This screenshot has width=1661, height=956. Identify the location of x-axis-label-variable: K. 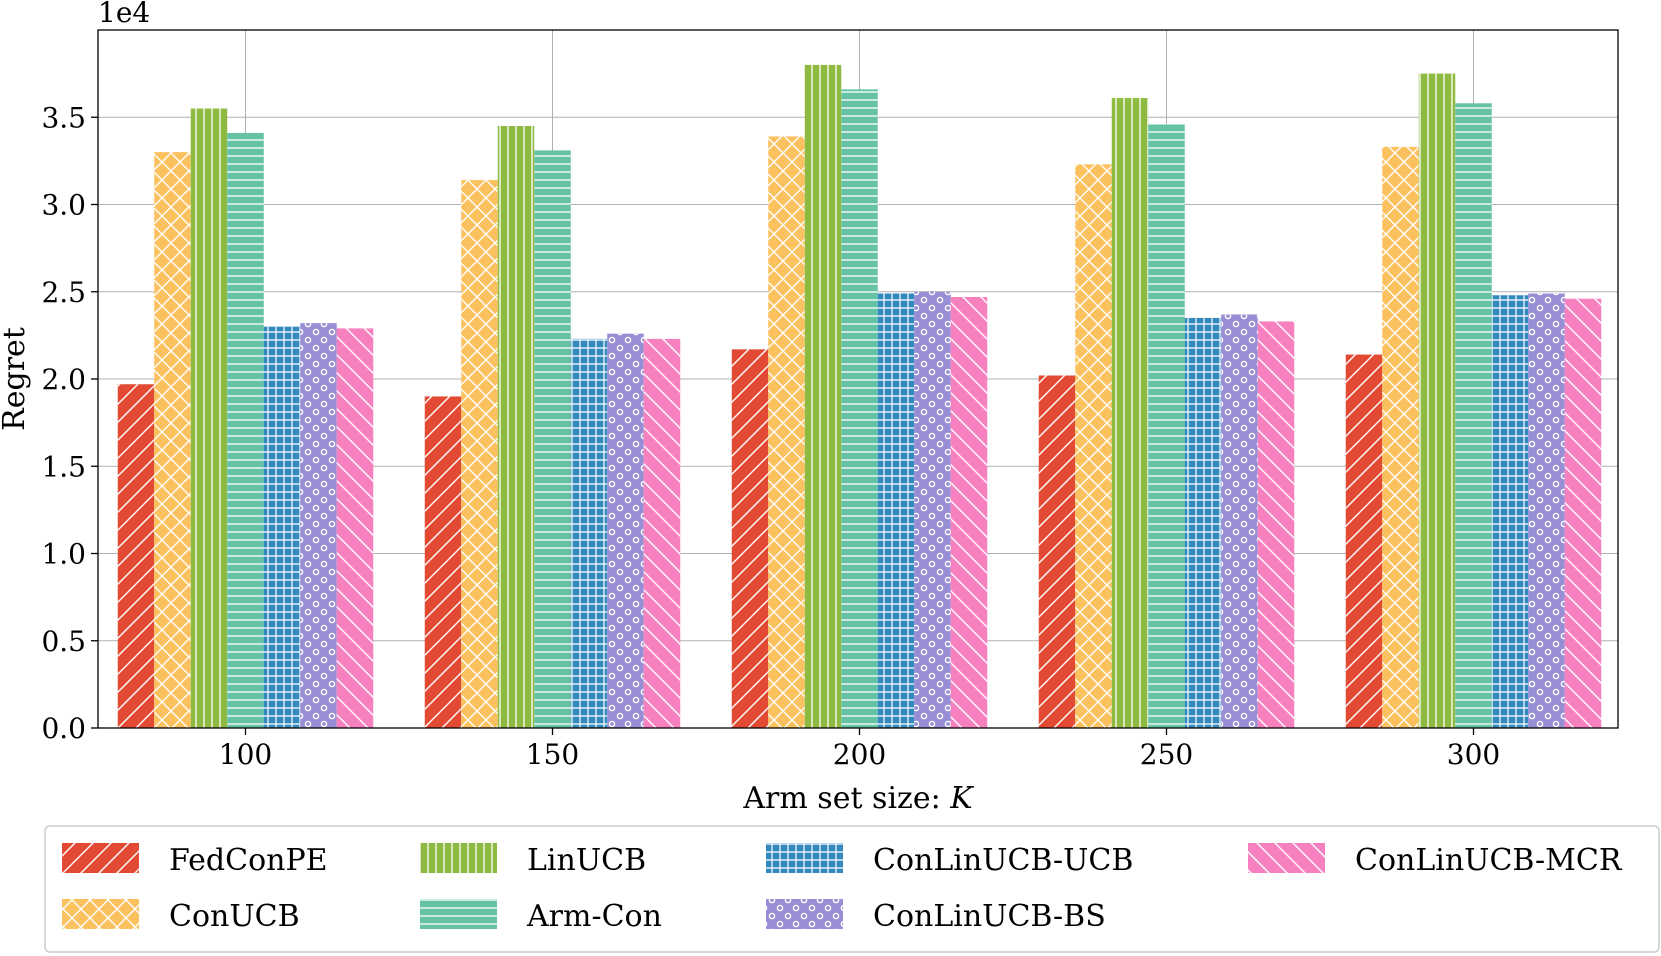
(961, 798).